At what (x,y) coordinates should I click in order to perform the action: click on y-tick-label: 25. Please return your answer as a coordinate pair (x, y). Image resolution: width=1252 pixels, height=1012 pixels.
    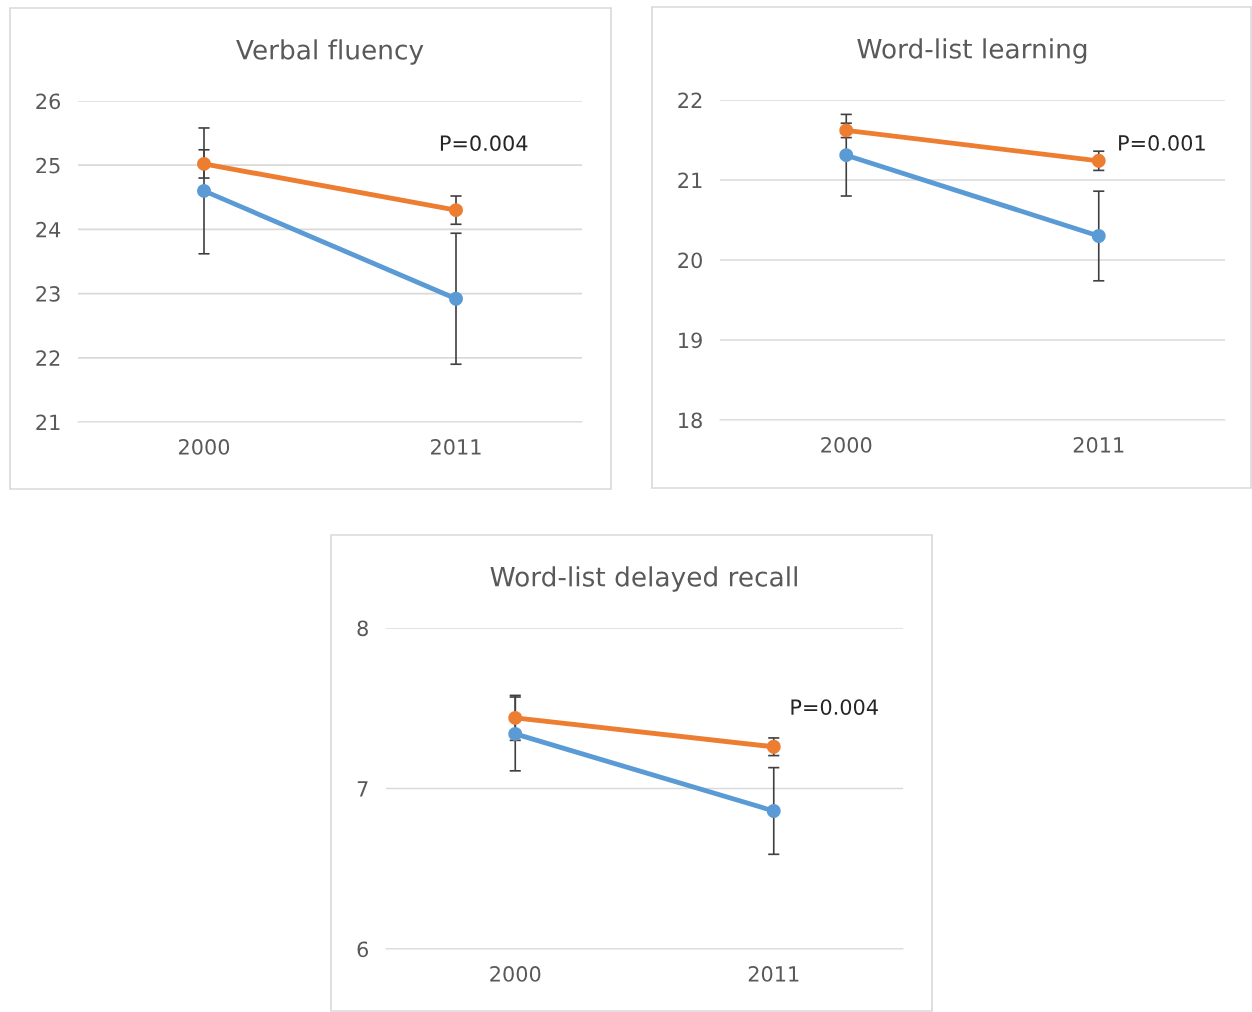
    Looking at the image, I should click on (48, 165).